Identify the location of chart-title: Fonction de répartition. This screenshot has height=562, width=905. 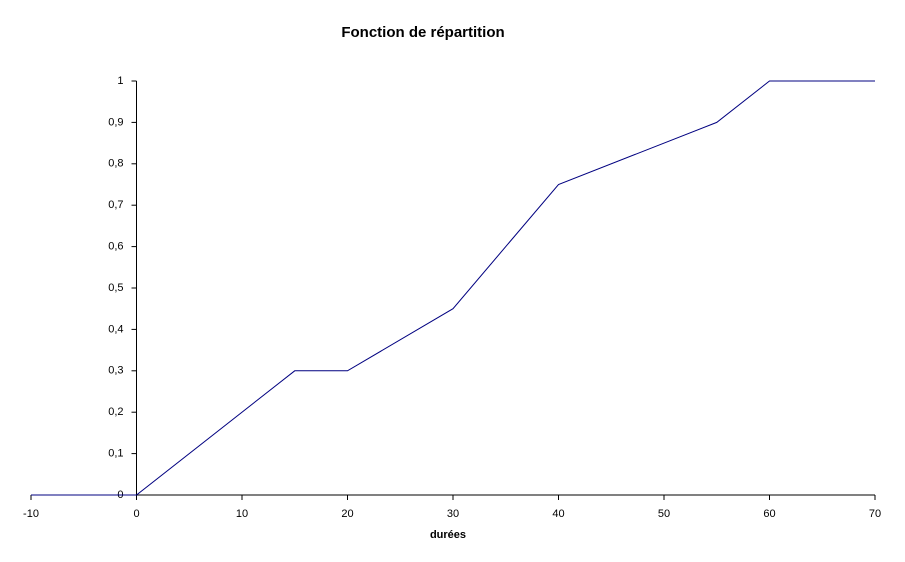
(422, 32).